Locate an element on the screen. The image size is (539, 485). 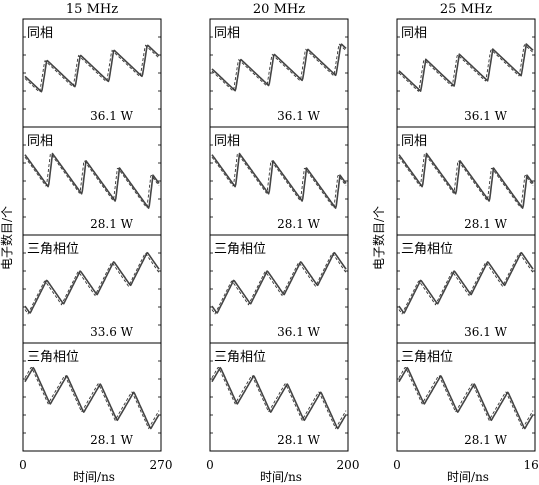
panel-3: 三角相位 33.6 W is located at coordinates (92, 289).